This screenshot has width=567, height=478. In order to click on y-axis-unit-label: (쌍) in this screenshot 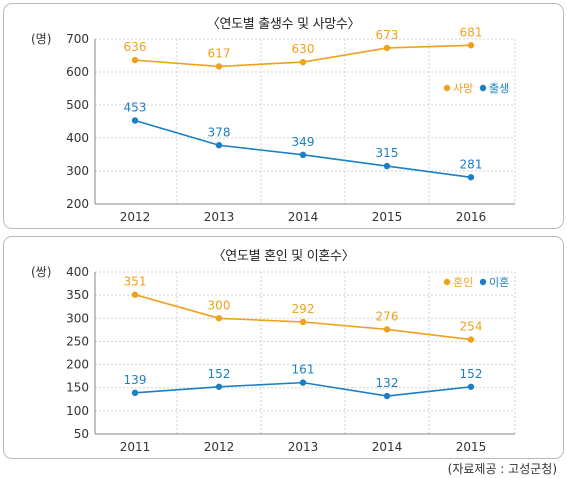, I will do `click(41, 272)`.